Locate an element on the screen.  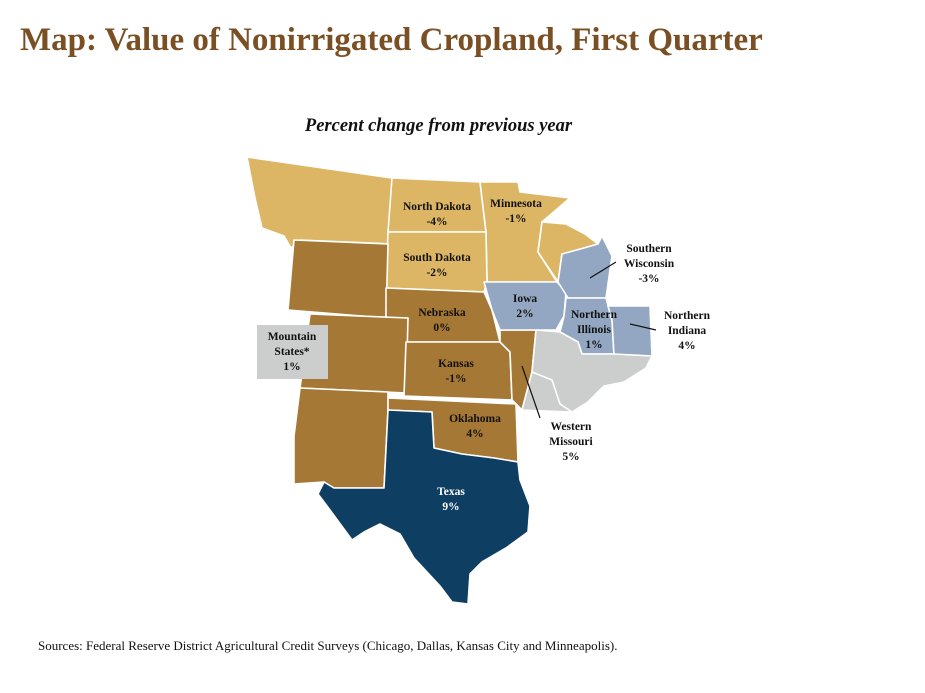
label-oklahoma: Oklahoma 4% is located at coordinates (475, 426).